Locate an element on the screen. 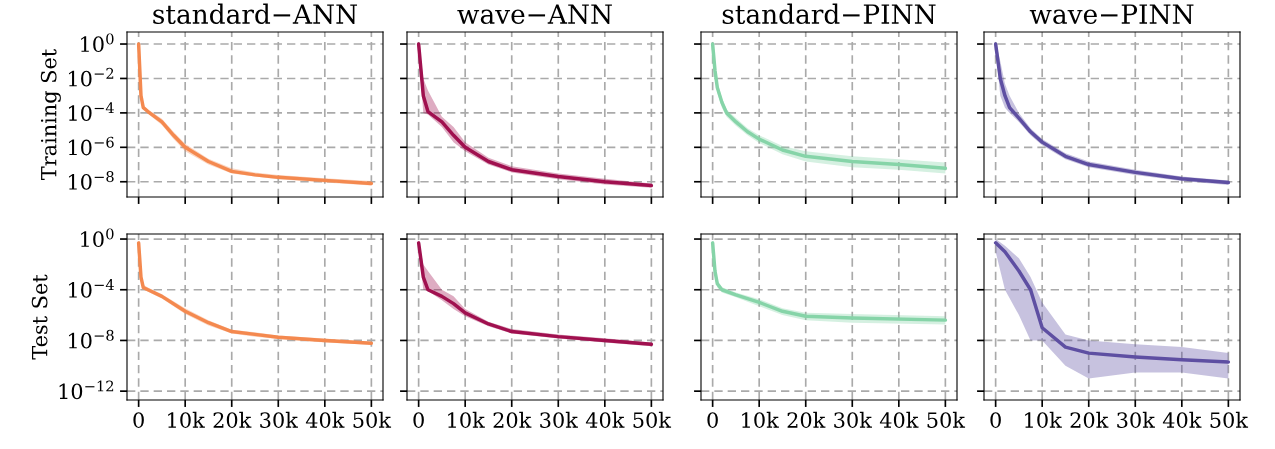 The image size is (1275, 449). y-axis-title: Training Set is located at coordinates (50, 114).